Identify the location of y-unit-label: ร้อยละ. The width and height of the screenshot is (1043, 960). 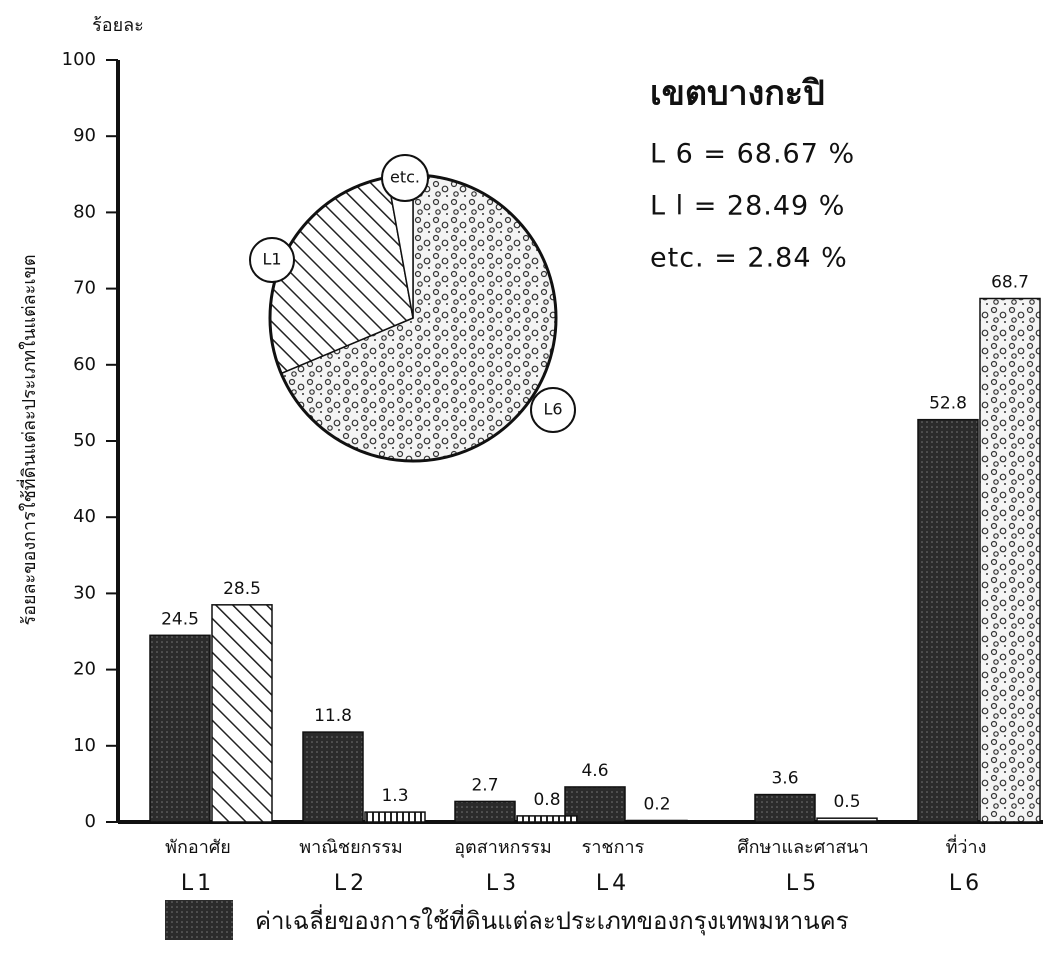
(118, 25).